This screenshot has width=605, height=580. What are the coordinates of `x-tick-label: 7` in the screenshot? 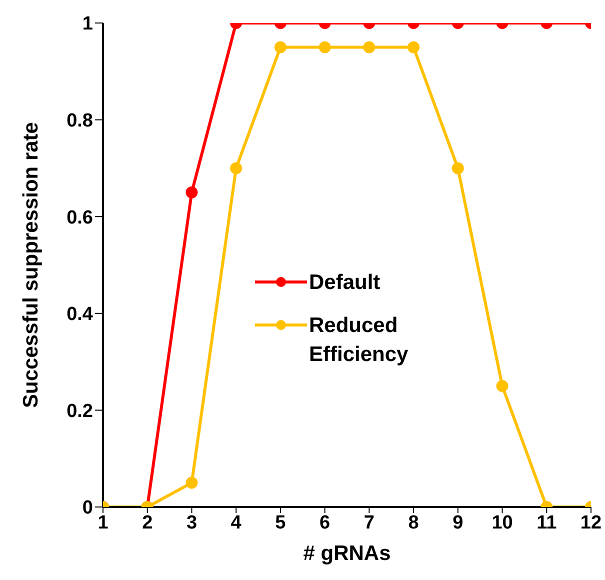 It's located at (369, 523).